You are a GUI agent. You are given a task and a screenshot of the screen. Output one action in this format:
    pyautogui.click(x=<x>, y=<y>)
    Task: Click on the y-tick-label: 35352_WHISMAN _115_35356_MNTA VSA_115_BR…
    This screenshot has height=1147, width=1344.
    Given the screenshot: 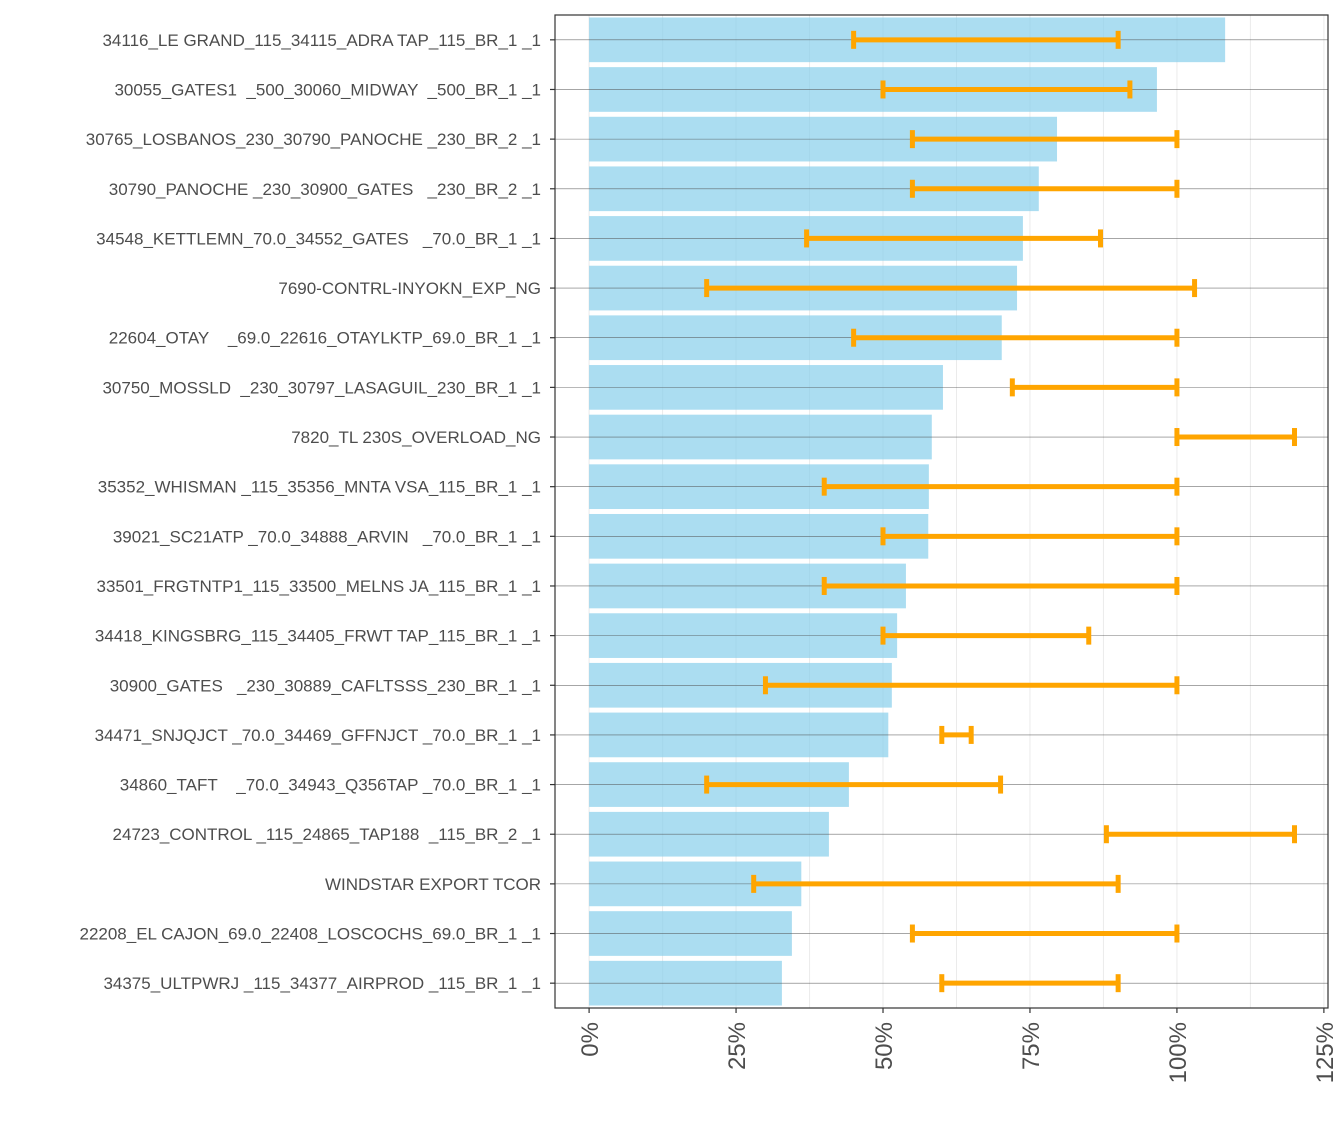 What is the action you would take?
    pyautogui.click(x=319, y=487)
    